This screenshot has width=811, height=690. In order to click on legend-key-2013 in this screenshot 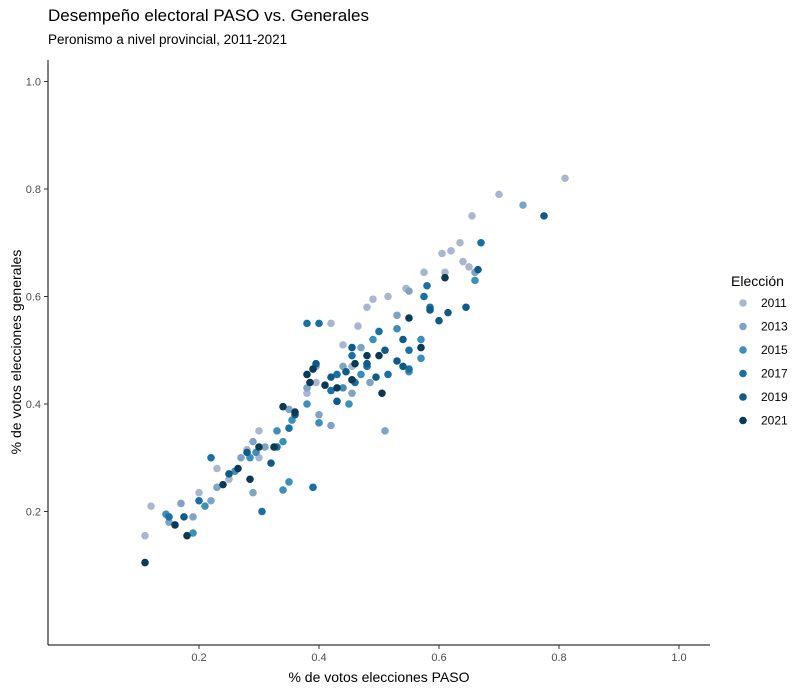, I will do `click(743, 326)`.